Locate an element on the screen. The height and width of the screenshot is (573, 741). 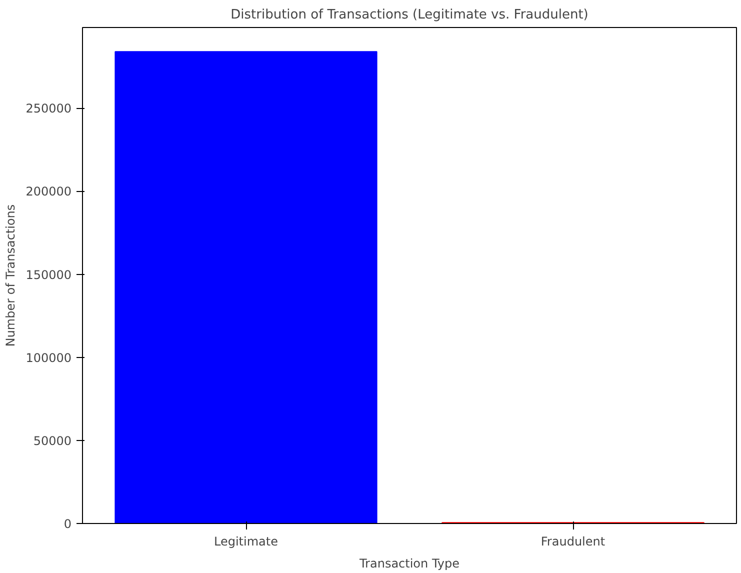
x-axis-title: Transaction Type is located at coordinates (409, 563).